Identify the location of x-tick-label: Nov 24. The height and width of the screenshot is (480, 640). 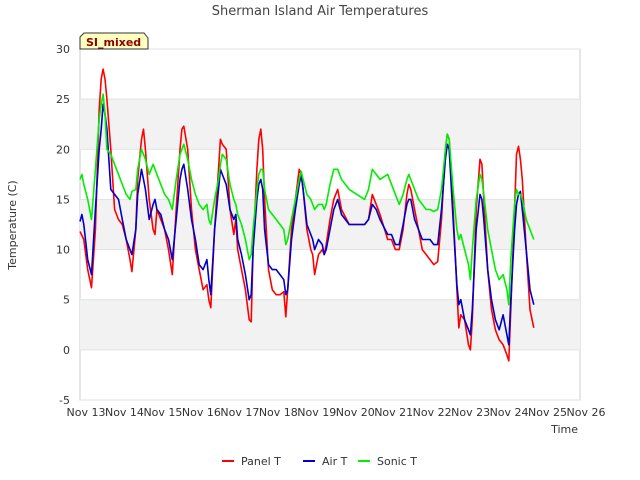
(509, 412).